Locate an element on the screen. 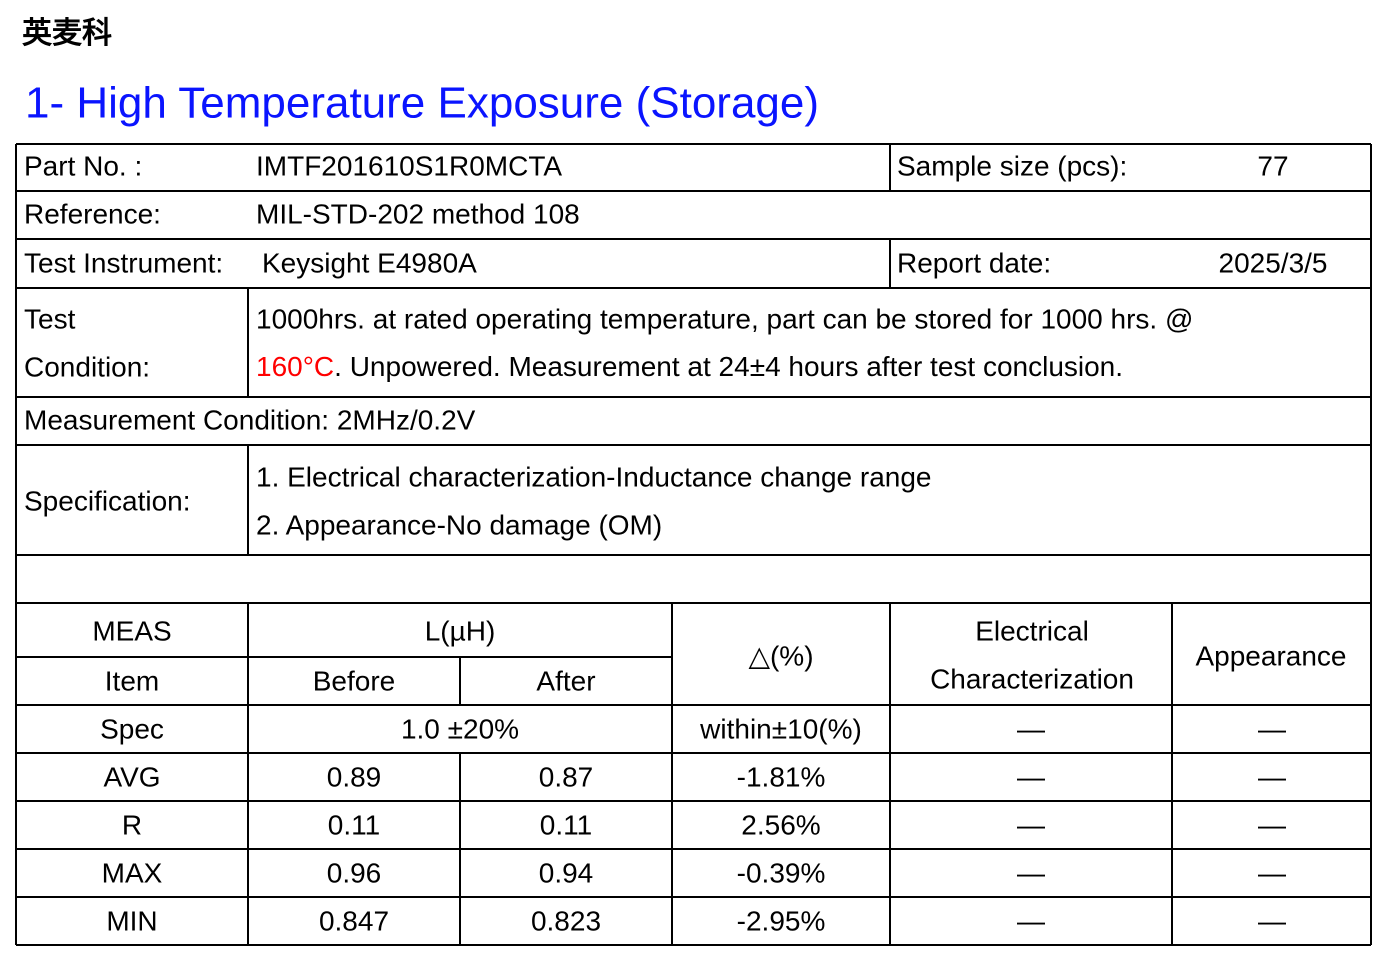  table-cell: MAX is located at coordinates (132, 872).